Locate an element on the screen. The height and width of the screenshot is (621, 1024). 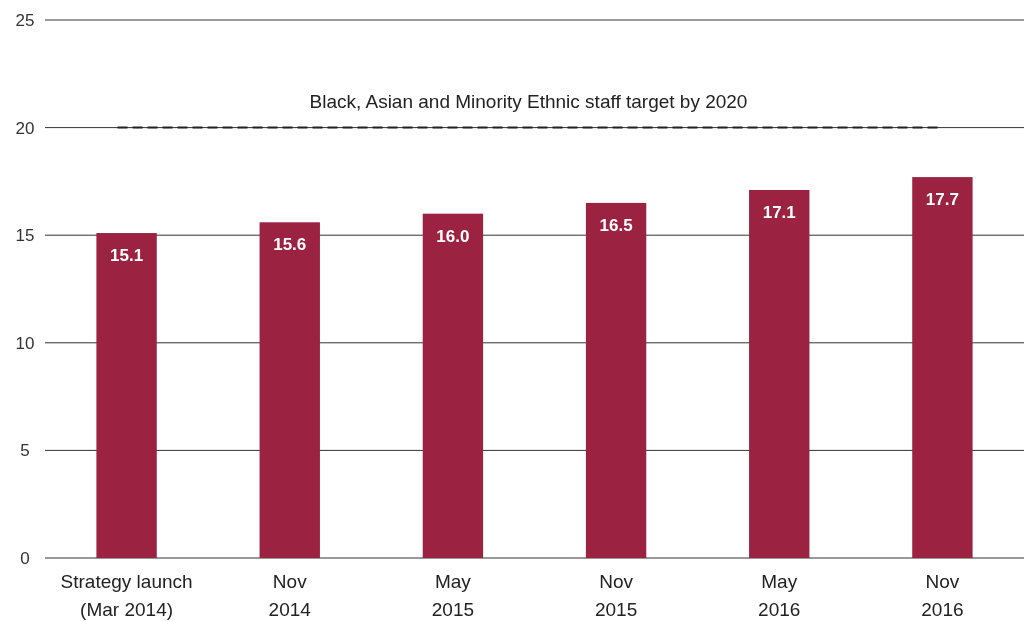
x-tick-label: Nov 2014 is located at coordinates (290, 595).